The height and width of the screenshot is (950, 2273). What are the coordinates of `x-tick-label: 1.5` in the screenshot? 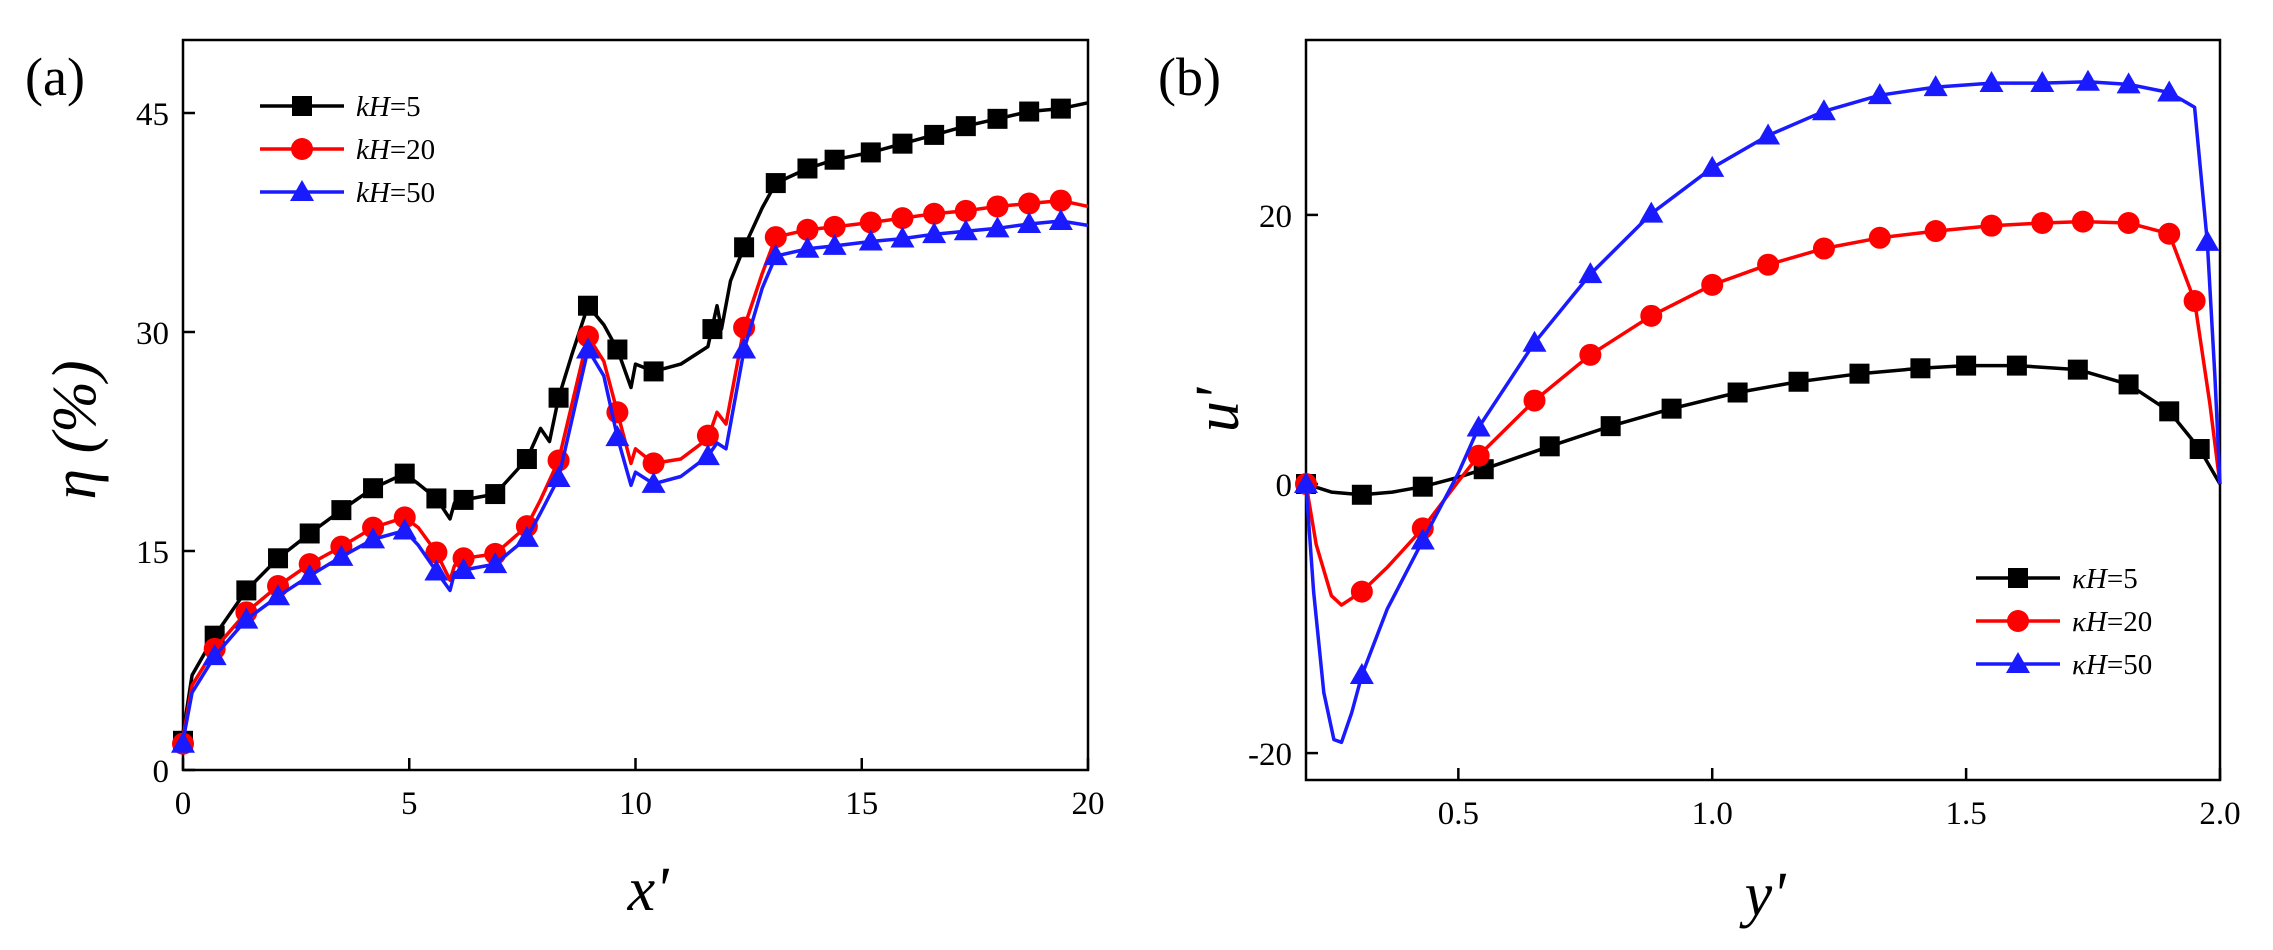 It's located at (1965, 814).